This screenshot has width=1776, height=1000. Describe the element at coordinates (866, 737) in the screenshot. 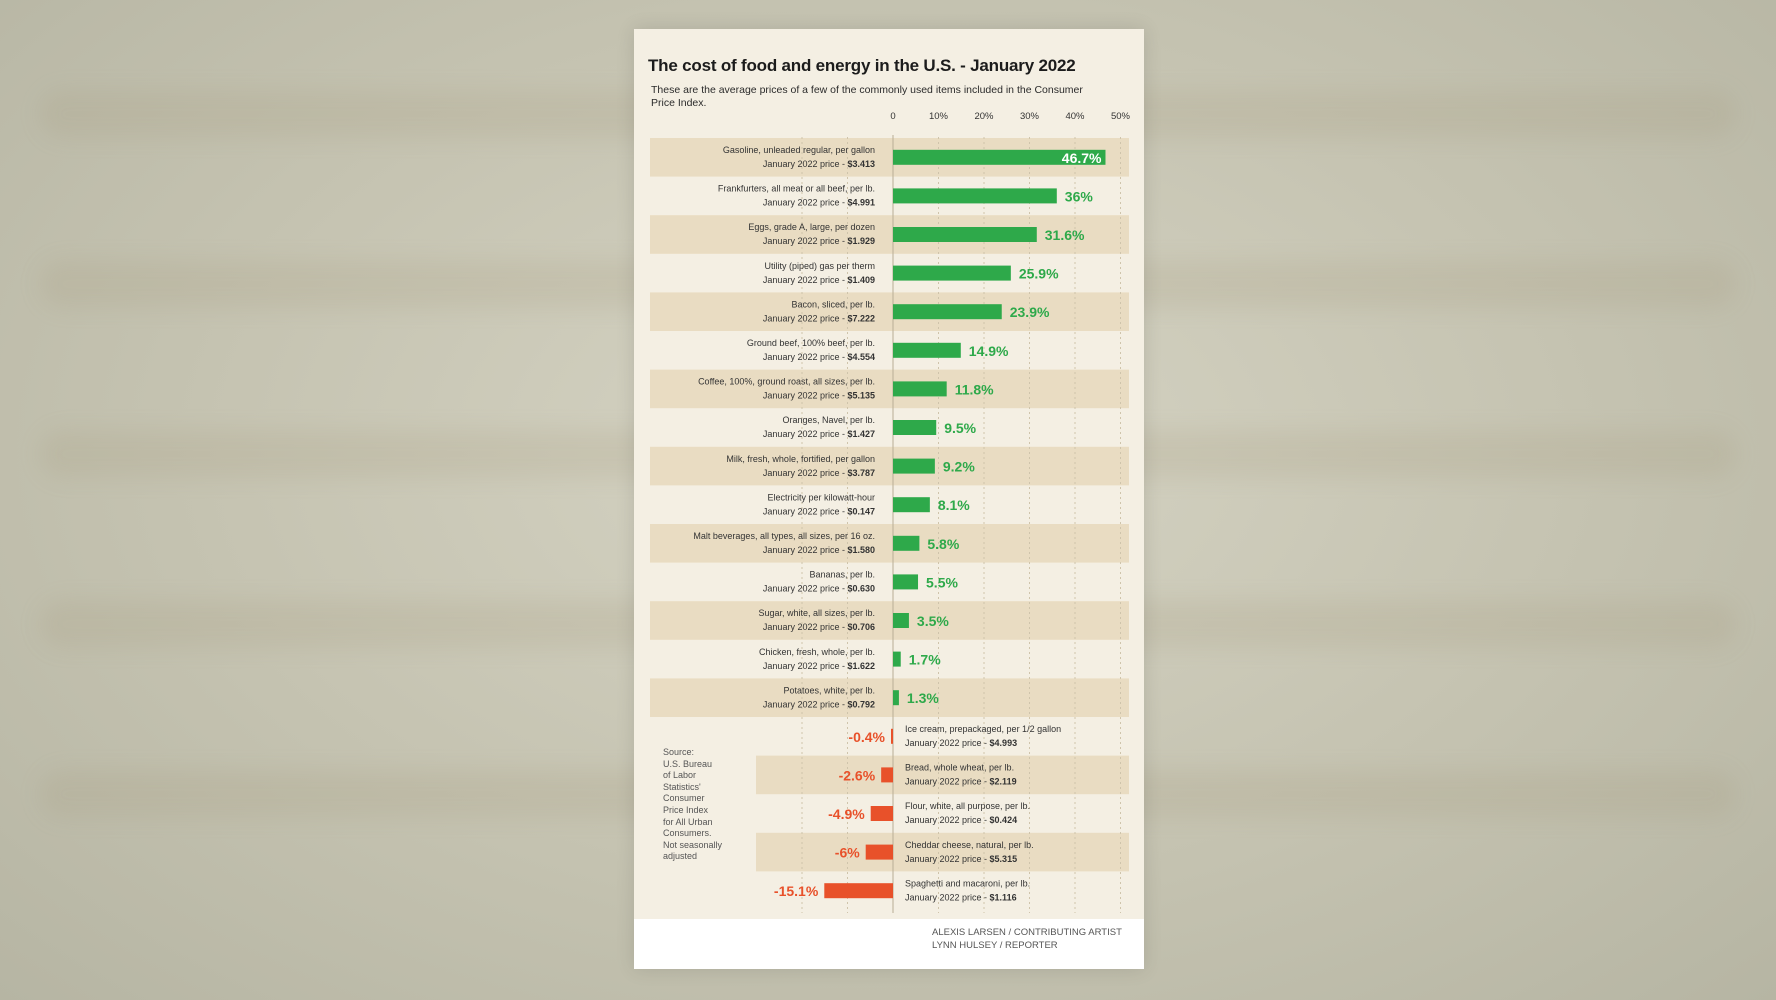

I see `data-label: -0.4%` at that location.